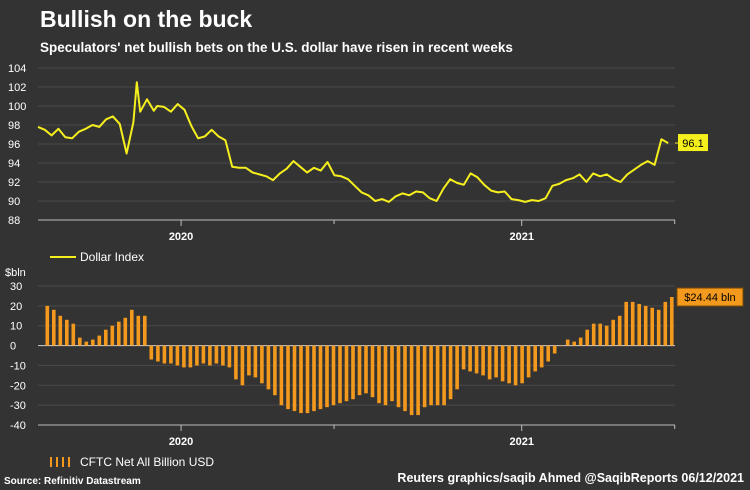  What do you see at coordinates (521, 442) in the screenshot?
I see `cftc-year-label: 2021` at bounding box center [521, 442].